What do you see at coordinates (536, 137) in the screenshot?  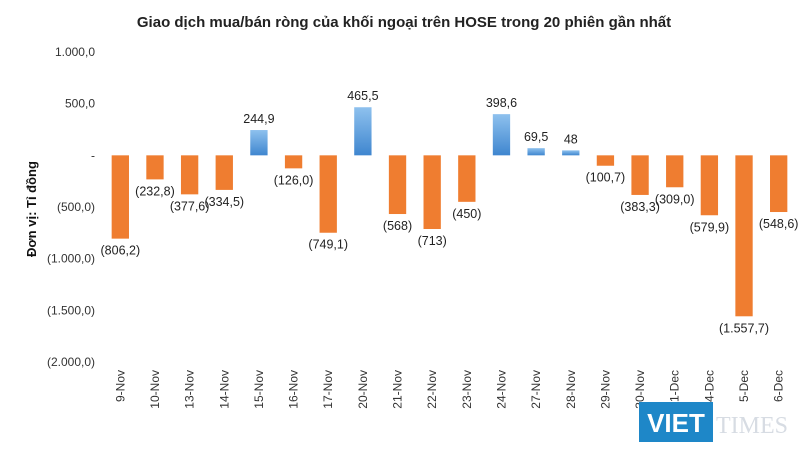 I see `data-label: 69,5` at bounding box center [536, 137].